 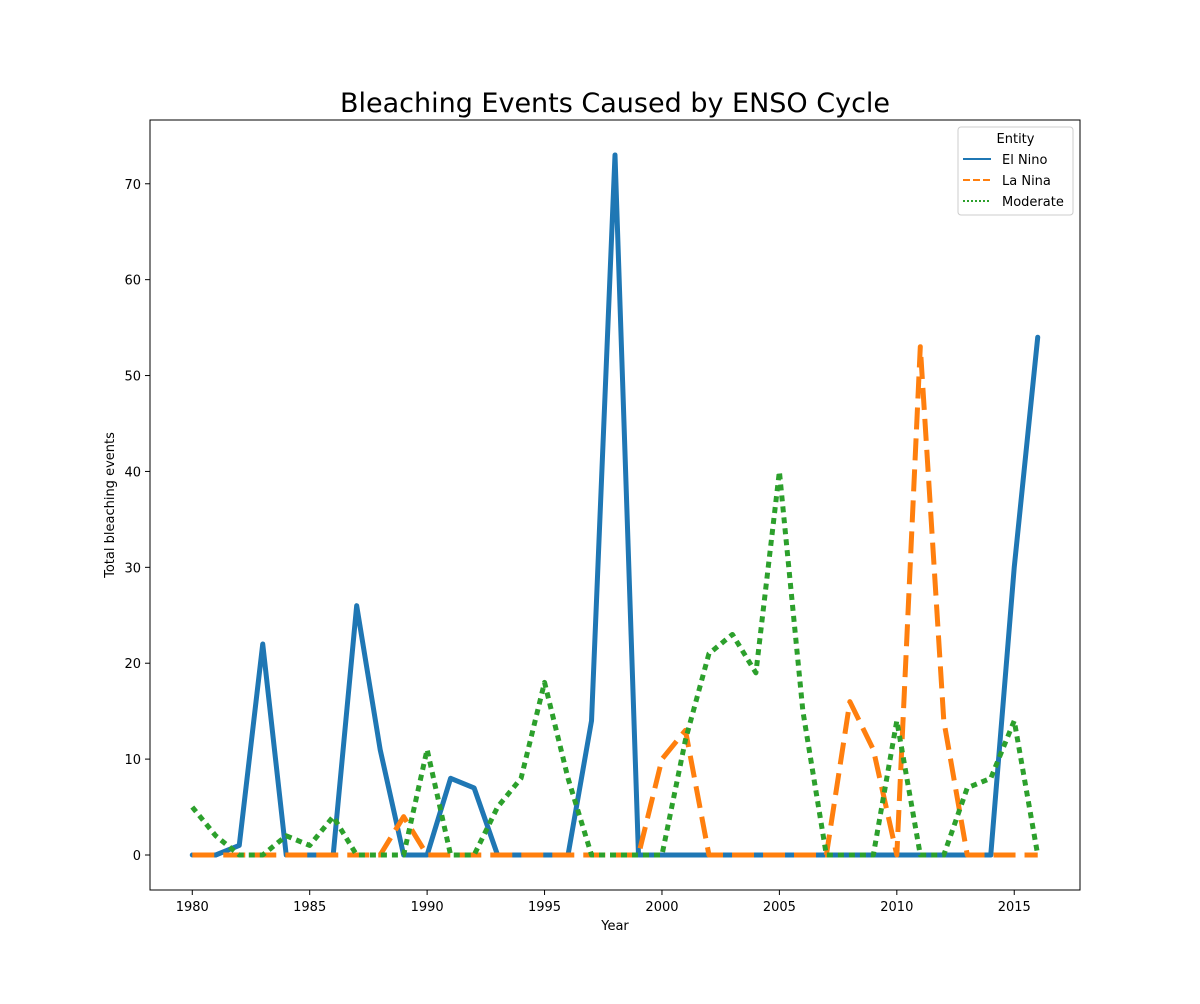 What do you see at coordinates (309, 907) in the screenshot?
I see `x-tick-label: 1985` at bounding box center [309, 907].